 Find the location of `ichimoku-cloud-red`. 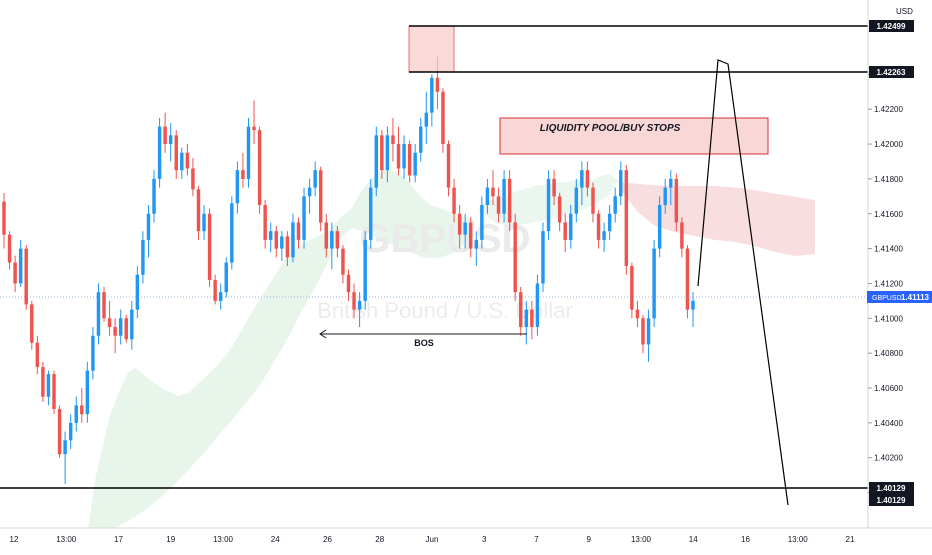

ichimoku-cloud-red is located at coordinates (716, 219).